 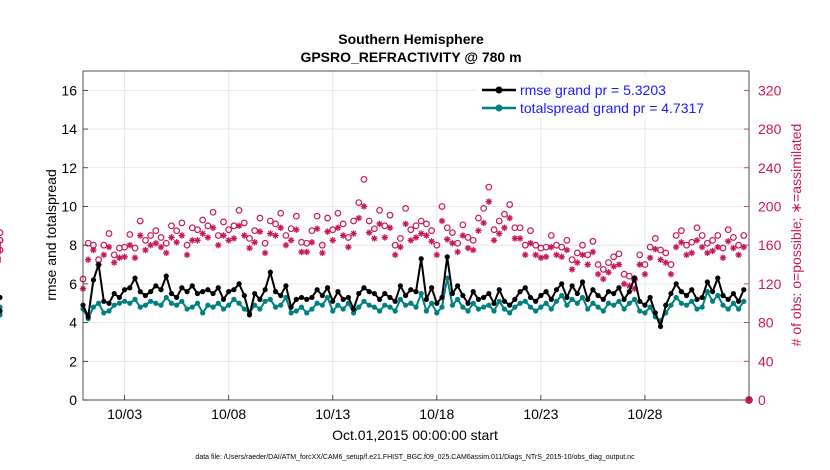 What do you see at coordinates (770, 206) in the screenshot?
I see `y-right-tick-label: 200` at bounding box center [770, 206].